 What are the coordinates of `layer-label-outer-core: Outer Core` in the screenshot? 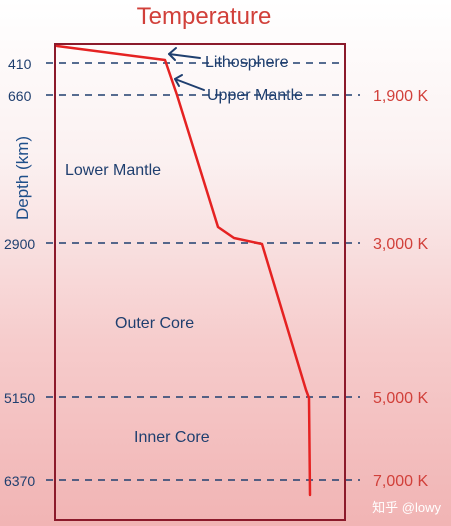 It's located at (154, 323).